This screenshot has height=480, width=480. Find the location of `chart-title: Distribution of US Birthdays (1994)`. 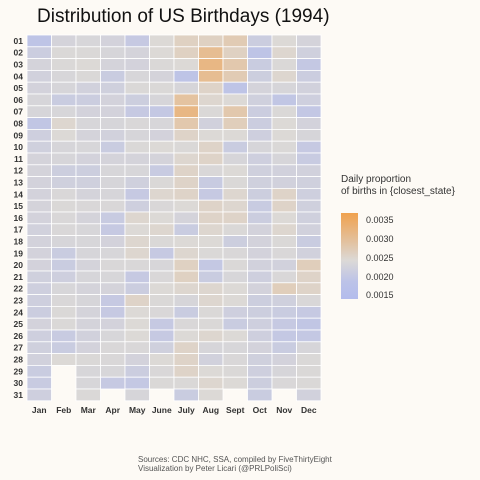

chart-title: Distribution of US Birthdays (1994) is located at coordinates (183, 16).